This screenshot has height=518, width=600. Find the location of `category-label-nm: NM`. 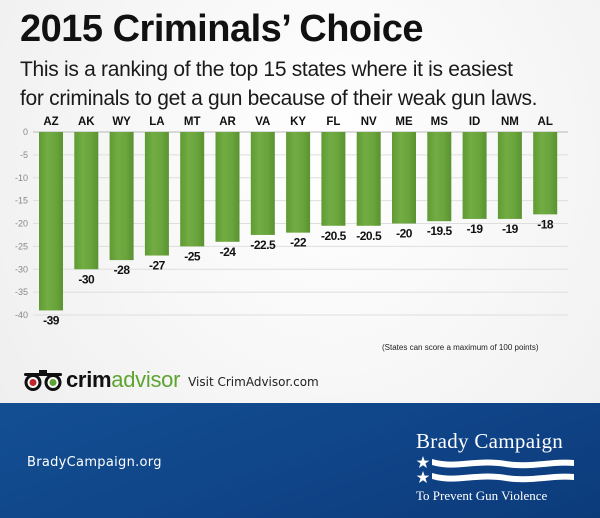

category-label-nm: NM is located at coordinates (510, 122).